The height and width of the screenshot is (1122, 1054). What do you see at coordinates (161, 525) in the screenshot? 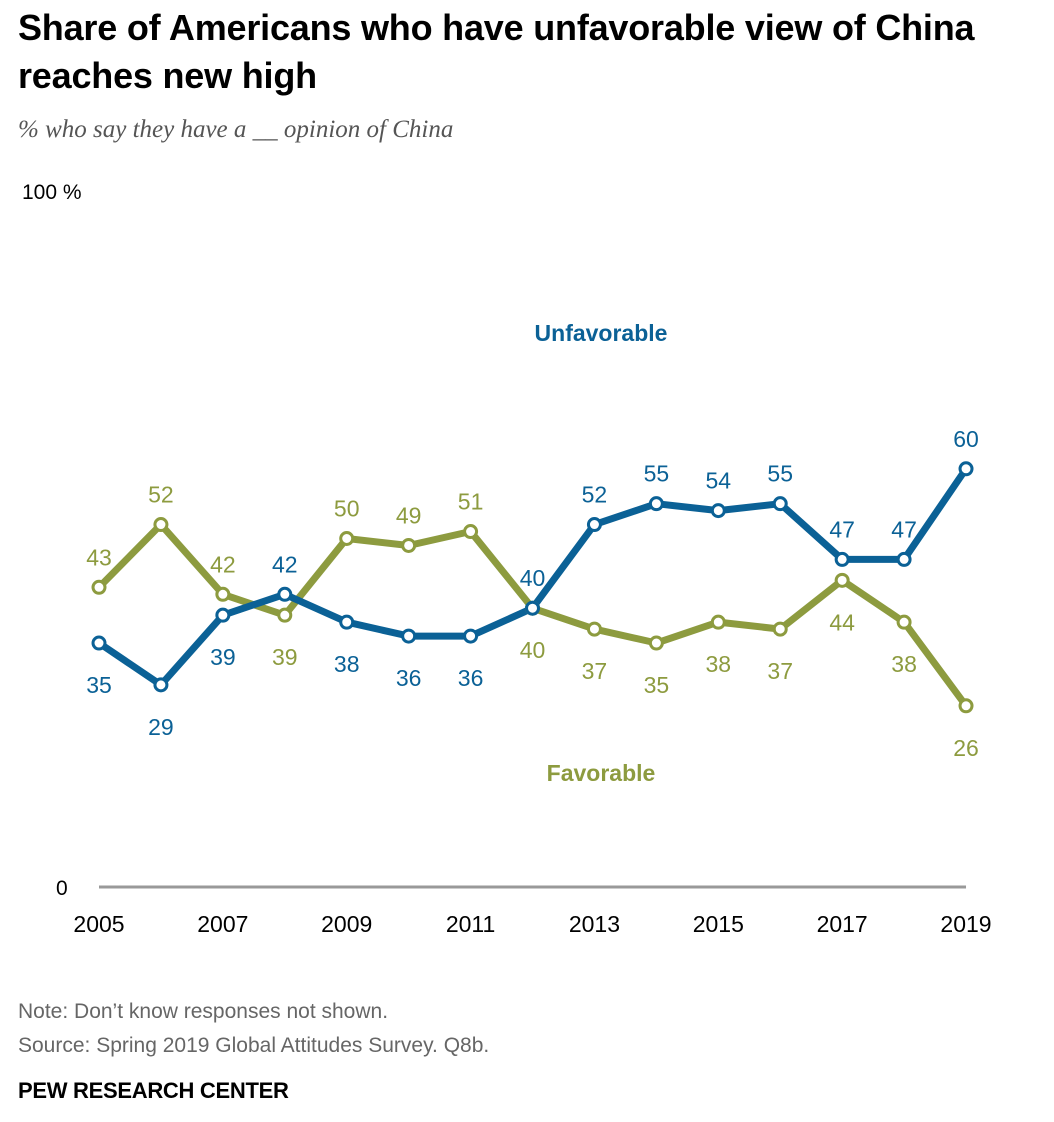
I see `favorable-point-2006` at bounding box center [161, 525].